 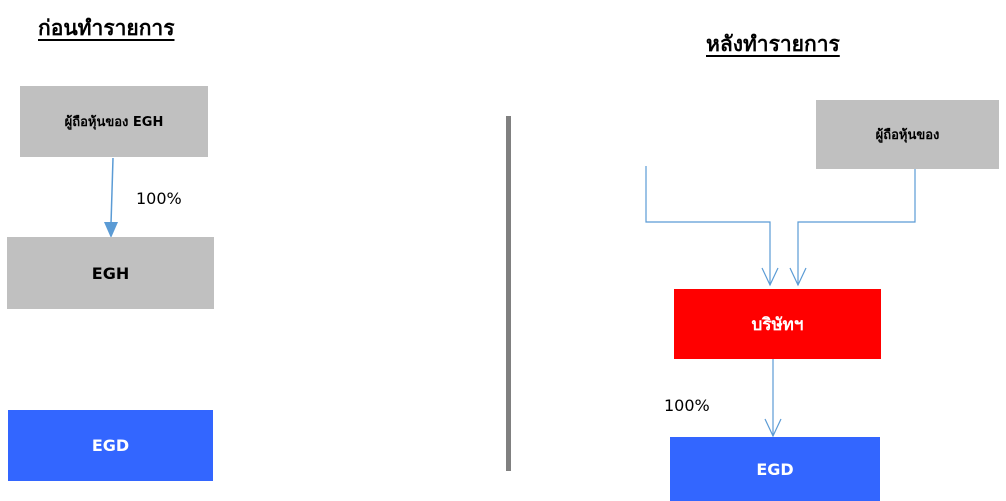 I want to click on after-shareholders-box: ผู้ถือหุ้นของ, so click(x=907, y=134).